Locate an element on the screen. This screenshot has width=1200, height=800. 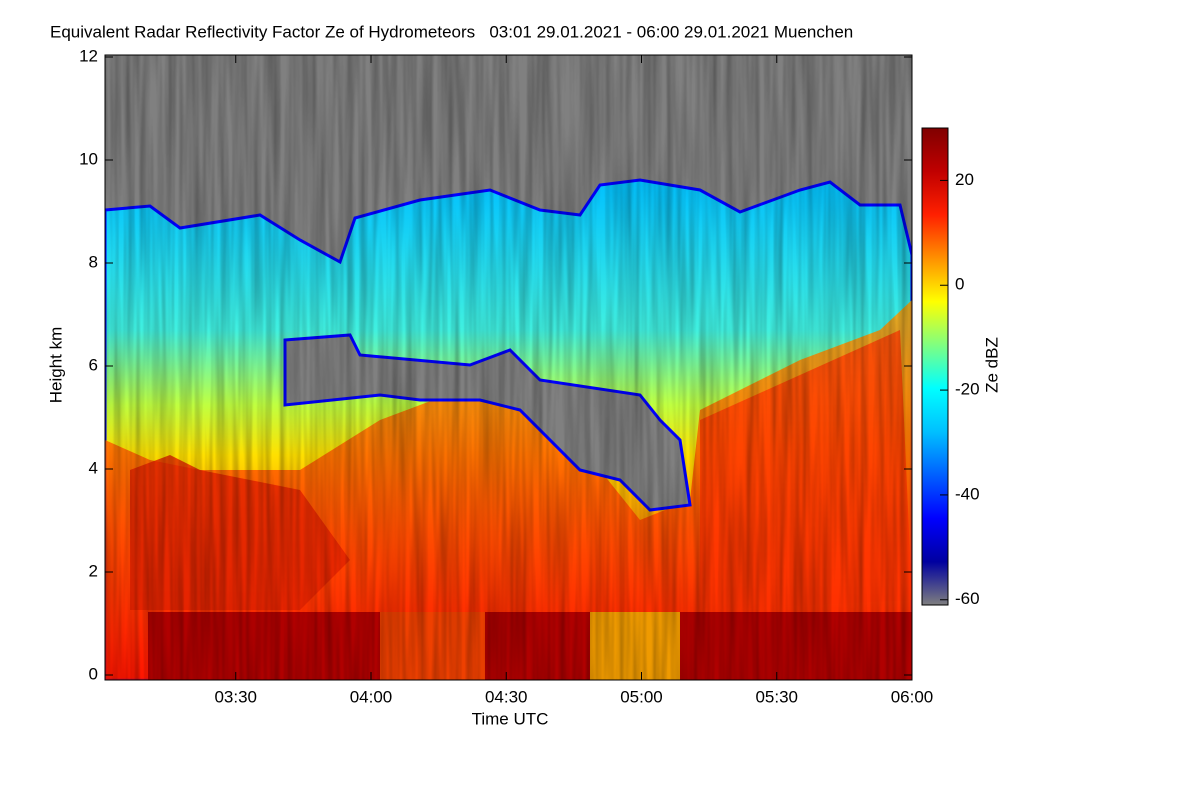
y-tick-label: 8 is located at coordinates (93, 261).